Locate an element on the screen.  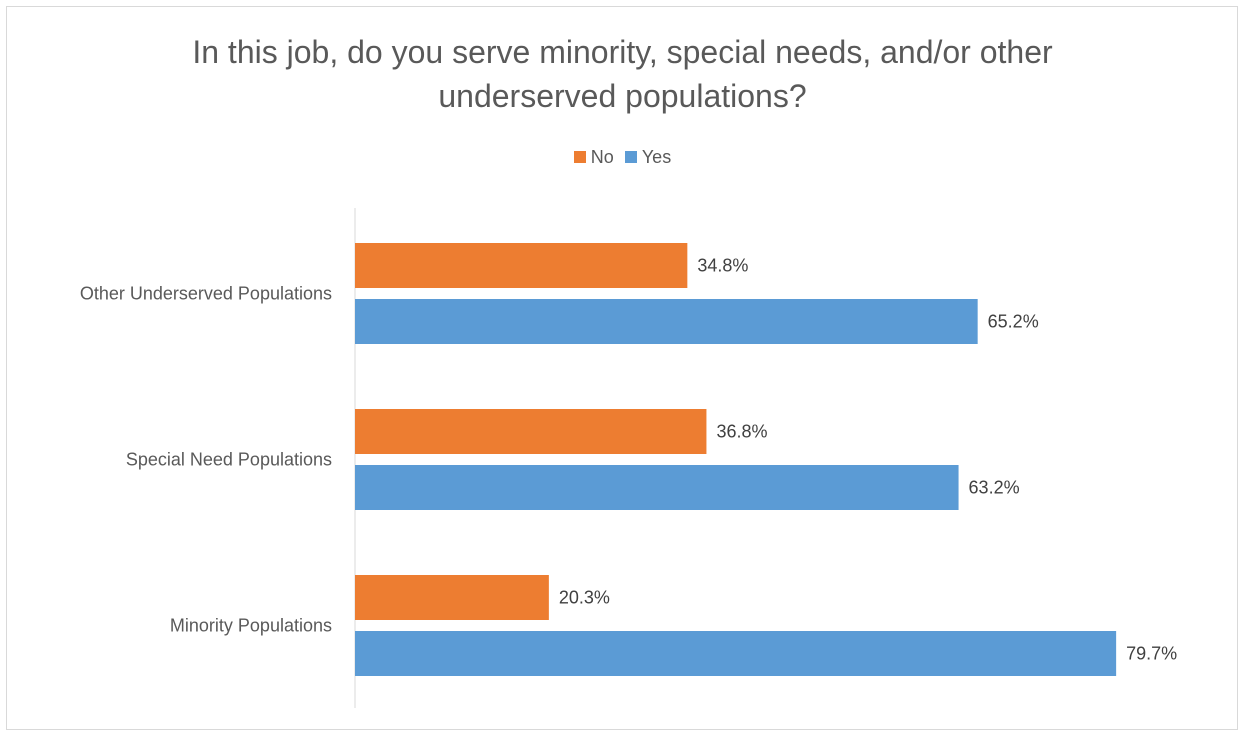
bar-yes-minority-populations is located at coordinates (736, 653).